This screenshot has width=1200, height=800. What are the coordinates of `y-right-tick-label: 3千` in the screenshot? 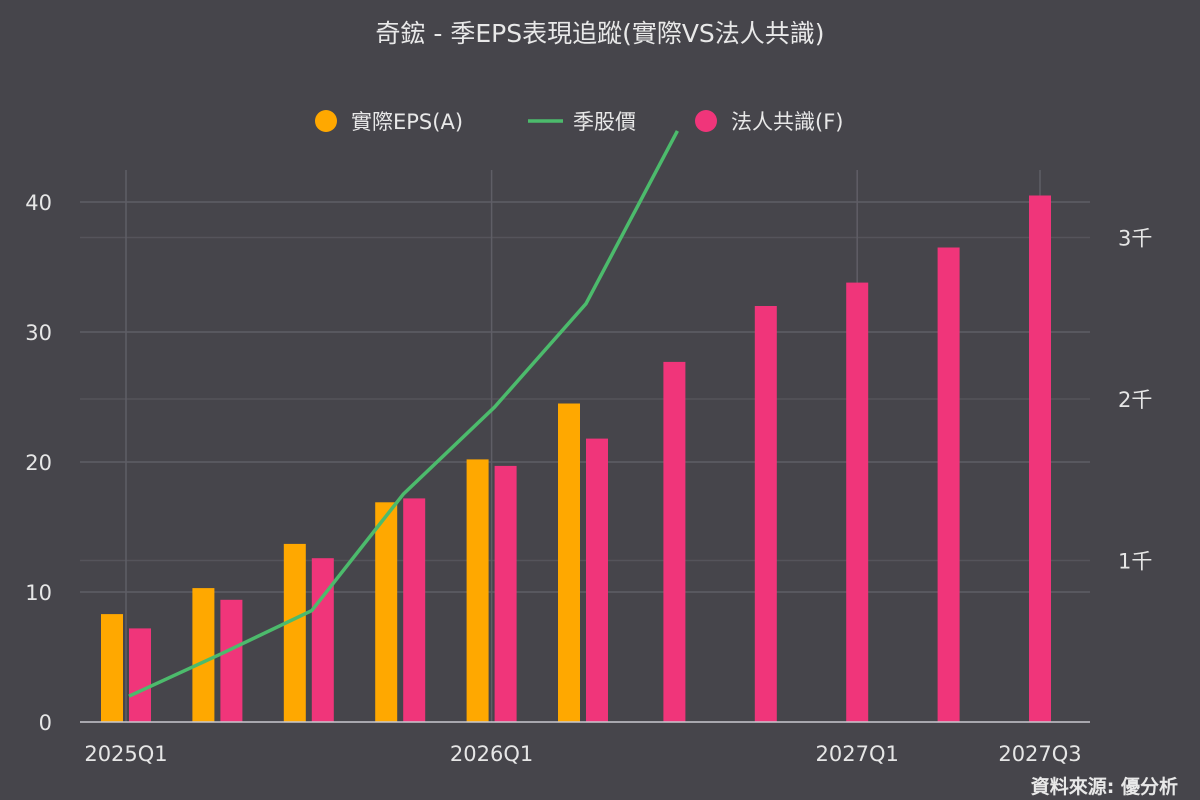 It's located at (1135, 239).